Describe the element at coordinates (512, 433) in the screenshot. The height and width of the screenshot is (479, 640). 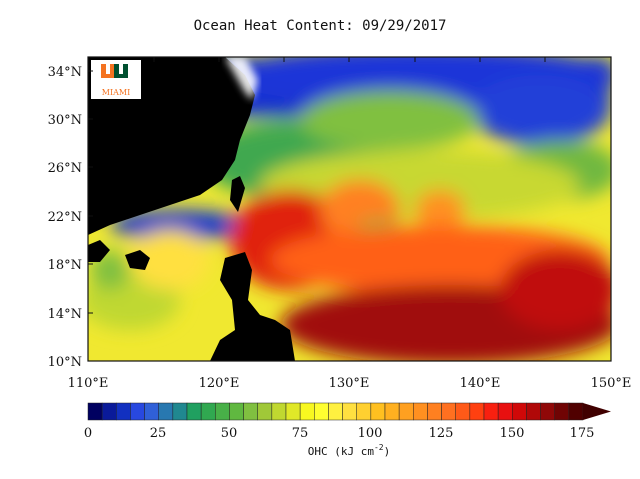
I see `colorbar-tick: 150` at that location.